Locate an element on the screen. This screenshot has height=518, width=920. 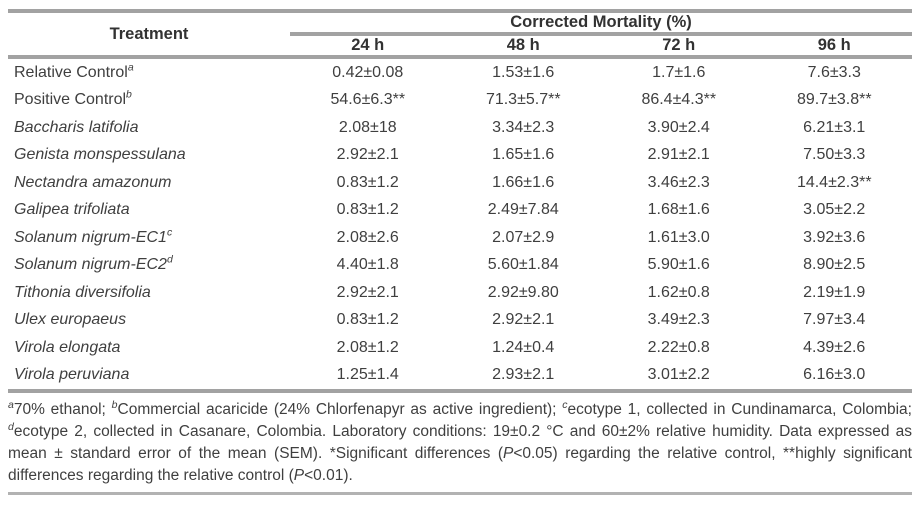
footnote-segment: d is located at coordinates (11, 426).